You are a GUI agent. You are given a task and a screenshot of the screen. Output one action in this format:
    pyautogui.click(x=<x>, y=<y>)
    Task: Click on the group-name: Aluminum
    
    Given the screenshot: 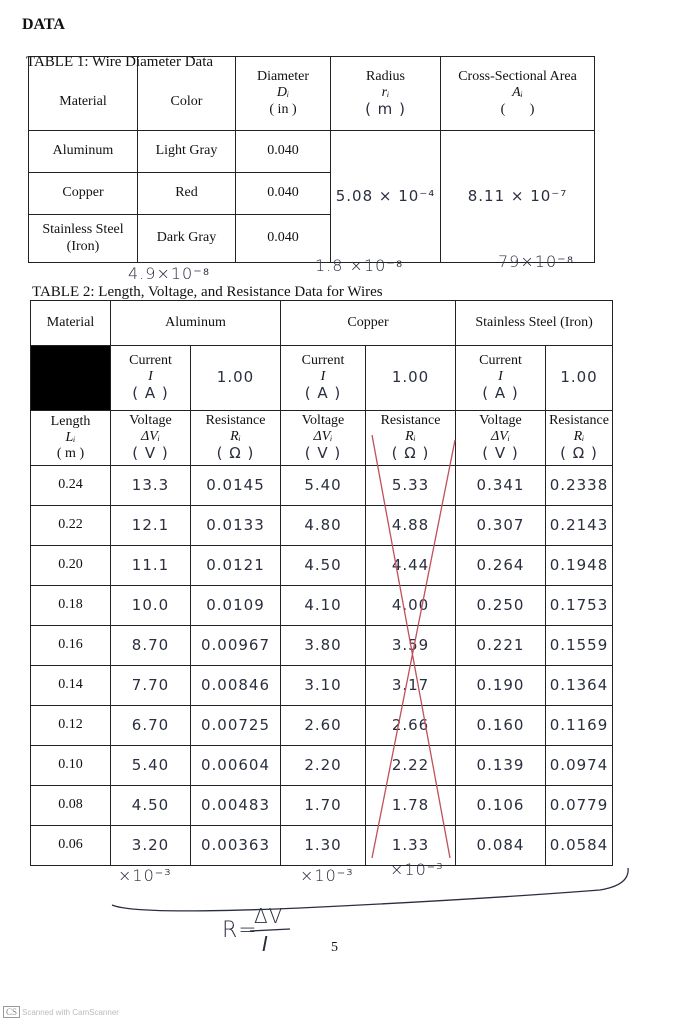 What is the action you would take?
    pyautogui.click(x=195, y=323)
    